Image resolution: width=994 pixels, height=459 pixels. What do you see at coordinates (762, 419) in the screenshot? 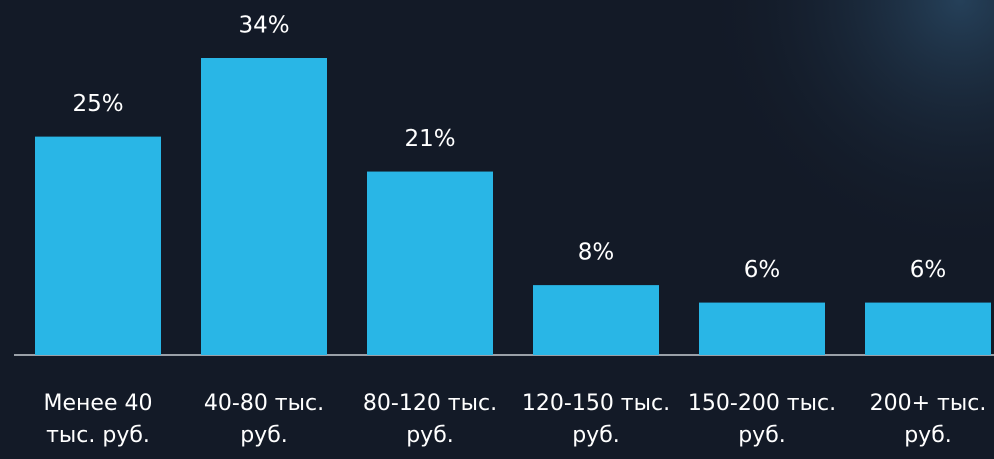
I see `x-tick-label: 150-200 тыс. руб.` at bounding box center [762, 419].